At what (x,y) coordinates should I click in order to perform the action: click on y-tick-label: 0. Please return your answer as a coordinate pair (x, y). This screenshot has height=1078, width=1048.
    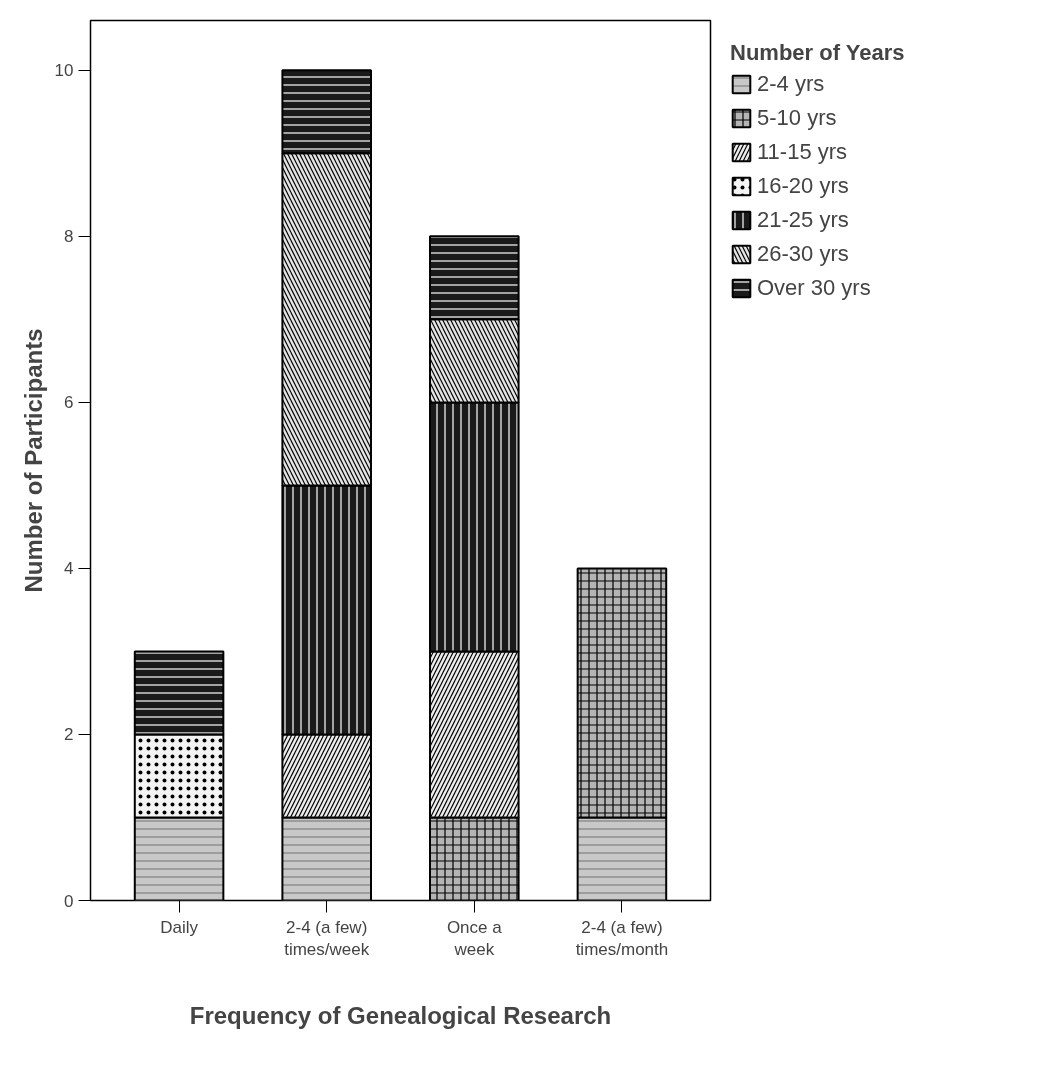
    Looking at the image, I should click on (69, 901).